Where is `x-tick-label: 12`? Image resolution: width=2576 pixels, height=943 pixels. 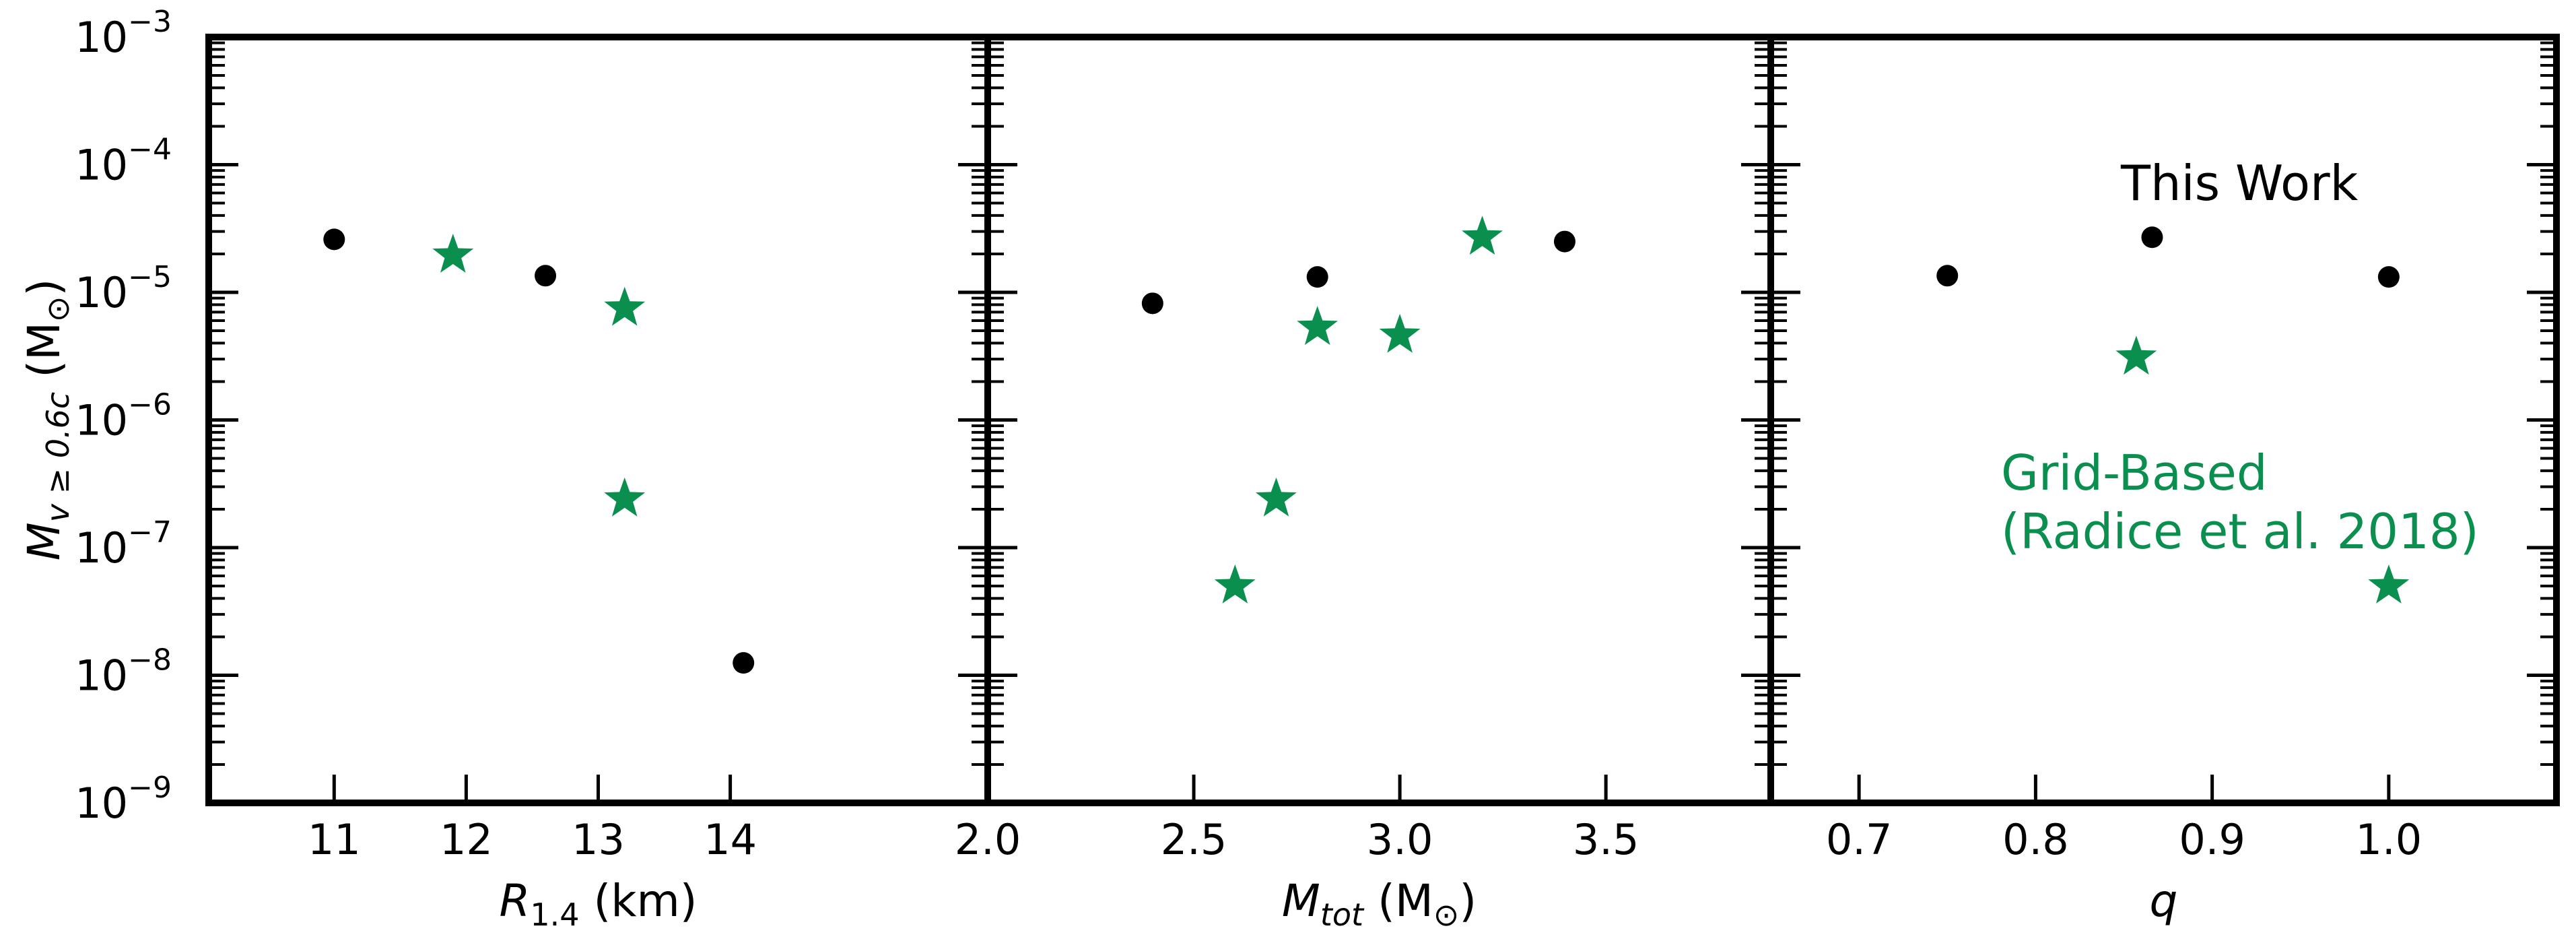 x-tick-label: 12 is located at coordinates (466, 839).